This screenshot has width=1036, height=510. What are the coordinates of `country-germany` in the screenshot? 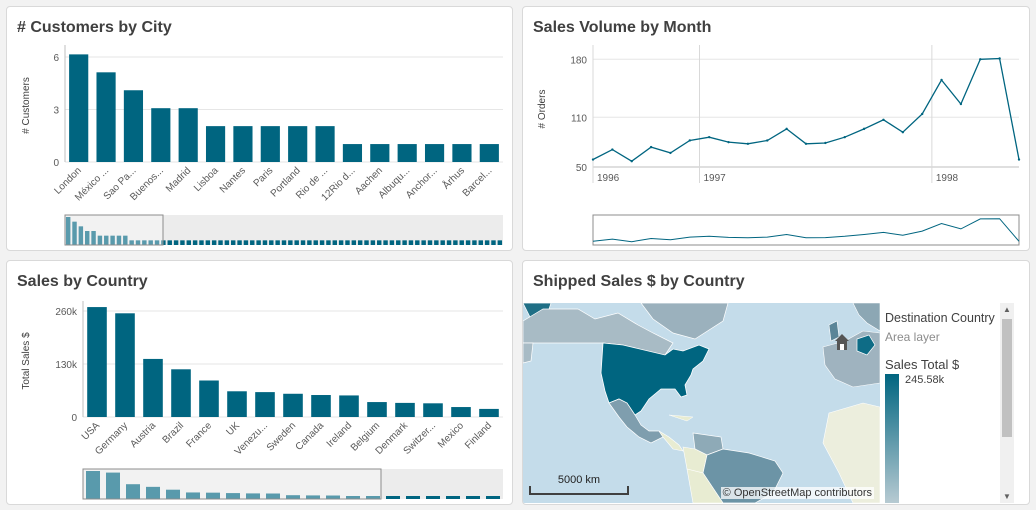 It's located at (866, 345).